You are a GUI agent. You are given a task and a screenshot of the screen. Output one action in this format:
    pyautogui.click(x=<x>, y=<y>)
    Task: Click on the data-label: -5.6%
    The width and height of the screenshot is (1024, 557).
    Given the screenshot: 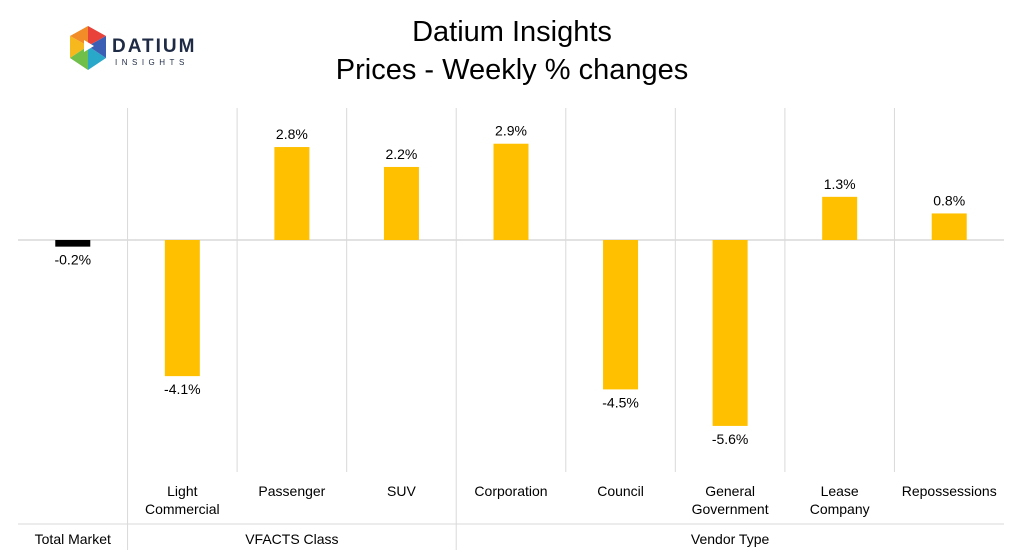 What is the action you would take?
    pyautogui.click(x=730, y=439)
    